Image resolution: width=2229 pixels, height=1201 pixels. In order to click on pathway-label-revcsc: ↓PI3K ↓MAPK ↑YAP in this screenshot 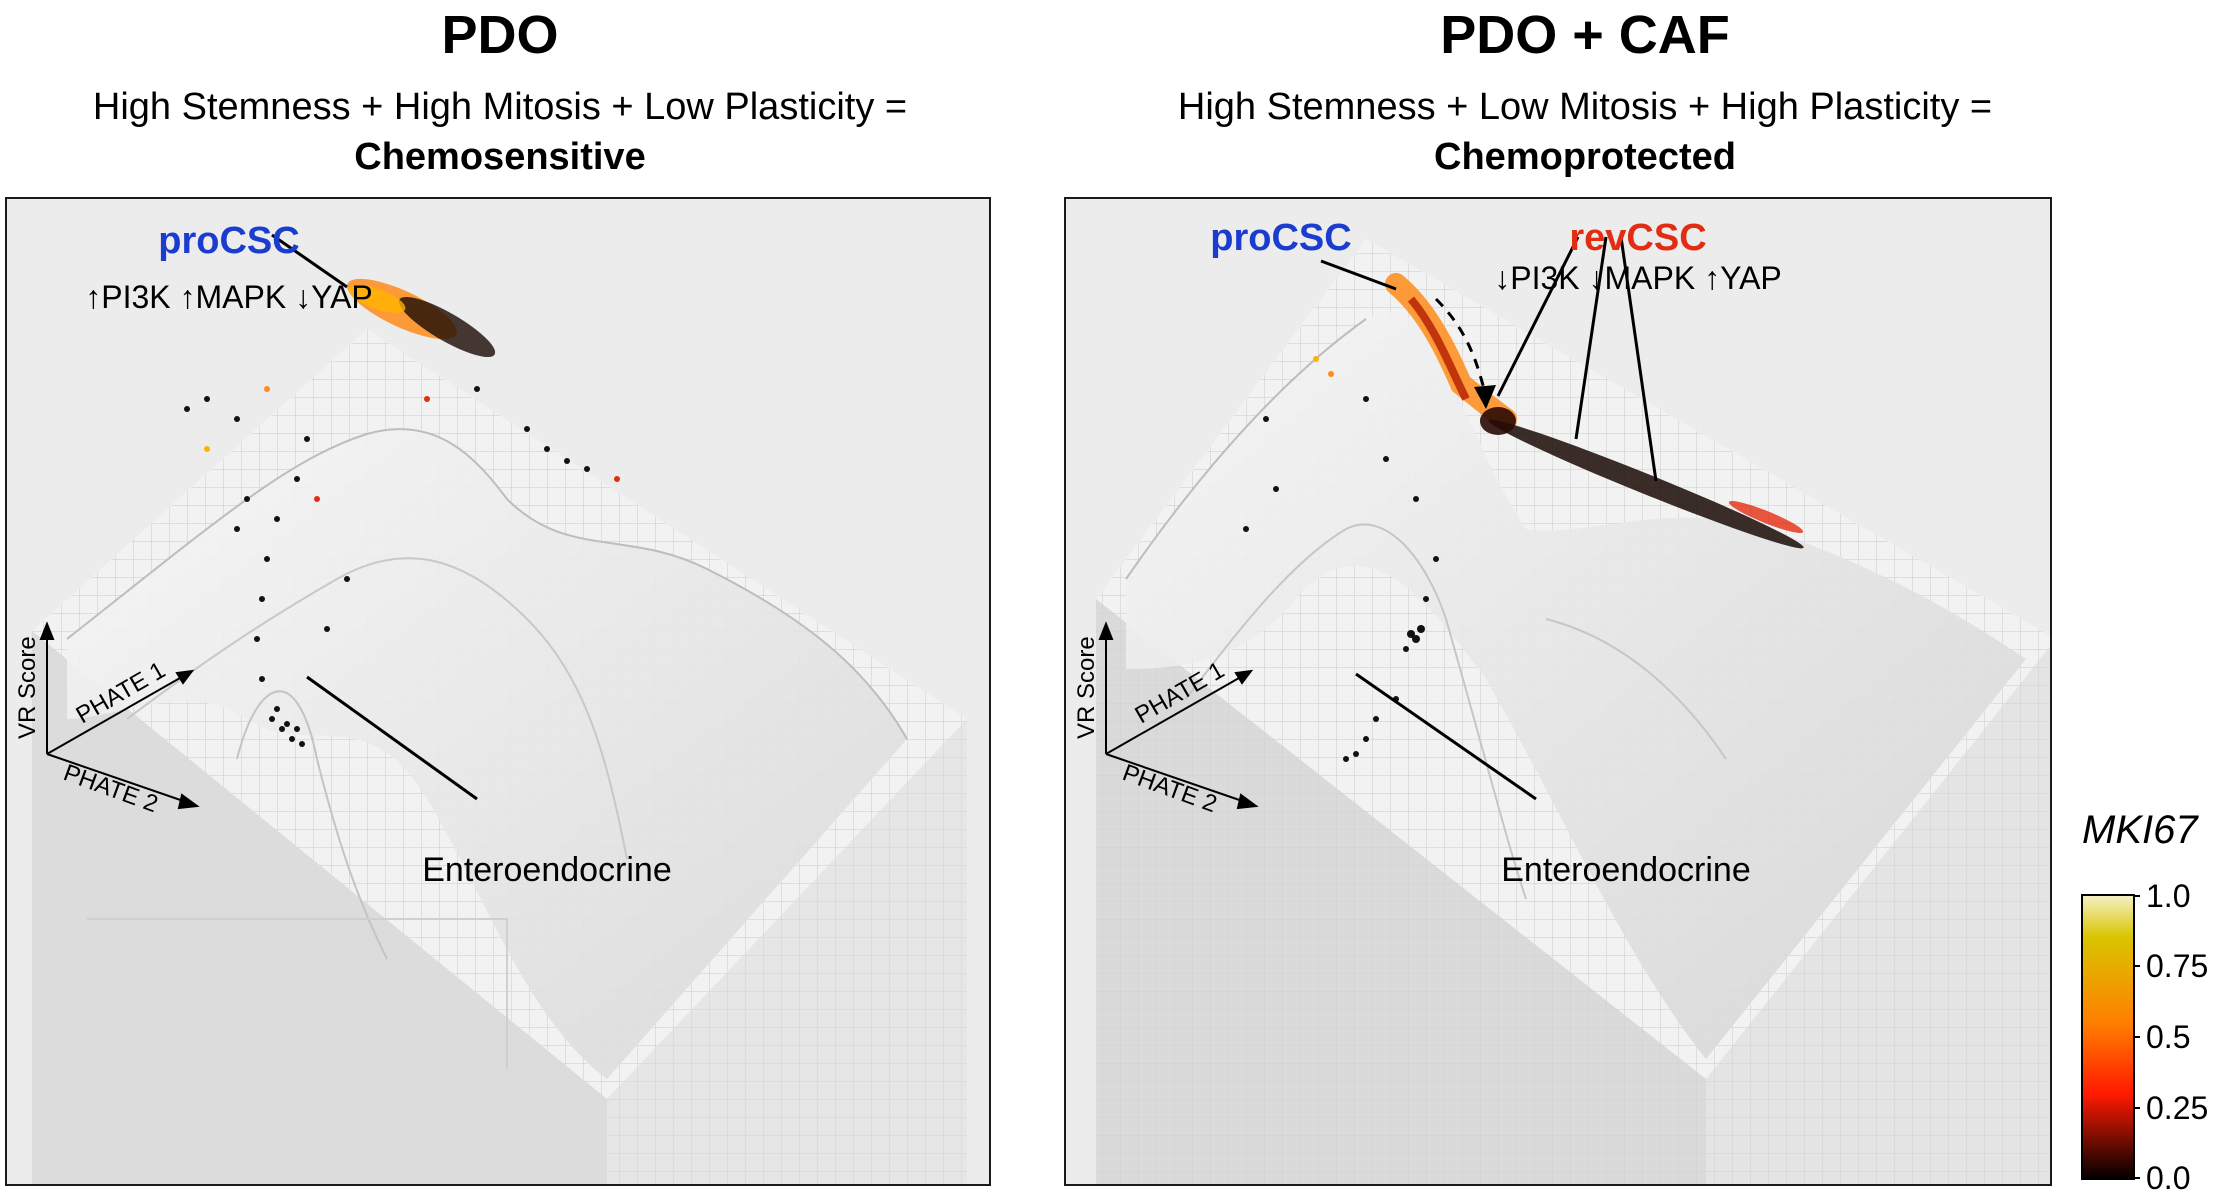, I will do `click(1638, 278)`.